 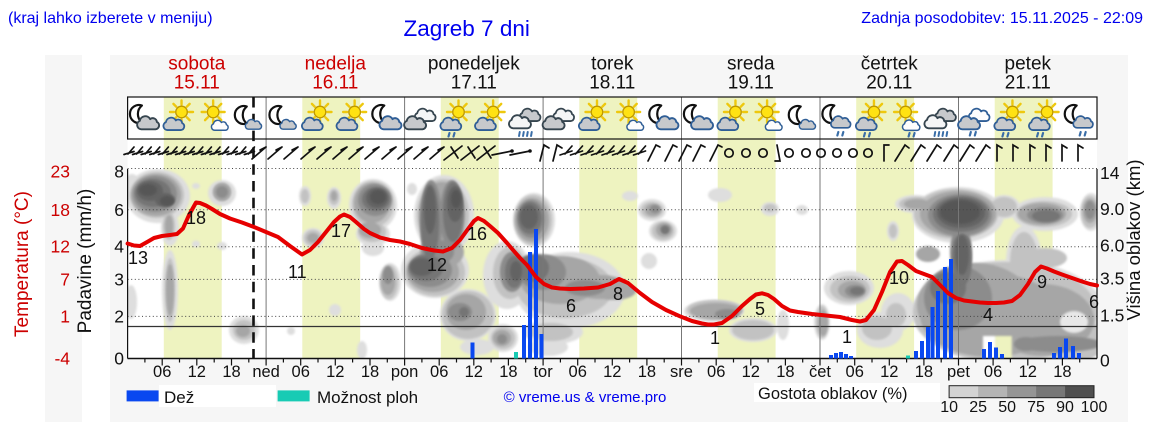 What do you see at coordinates (196, 64) in the screenshot?
I see `svg-text: sobota` at bounding box center [196, 64].